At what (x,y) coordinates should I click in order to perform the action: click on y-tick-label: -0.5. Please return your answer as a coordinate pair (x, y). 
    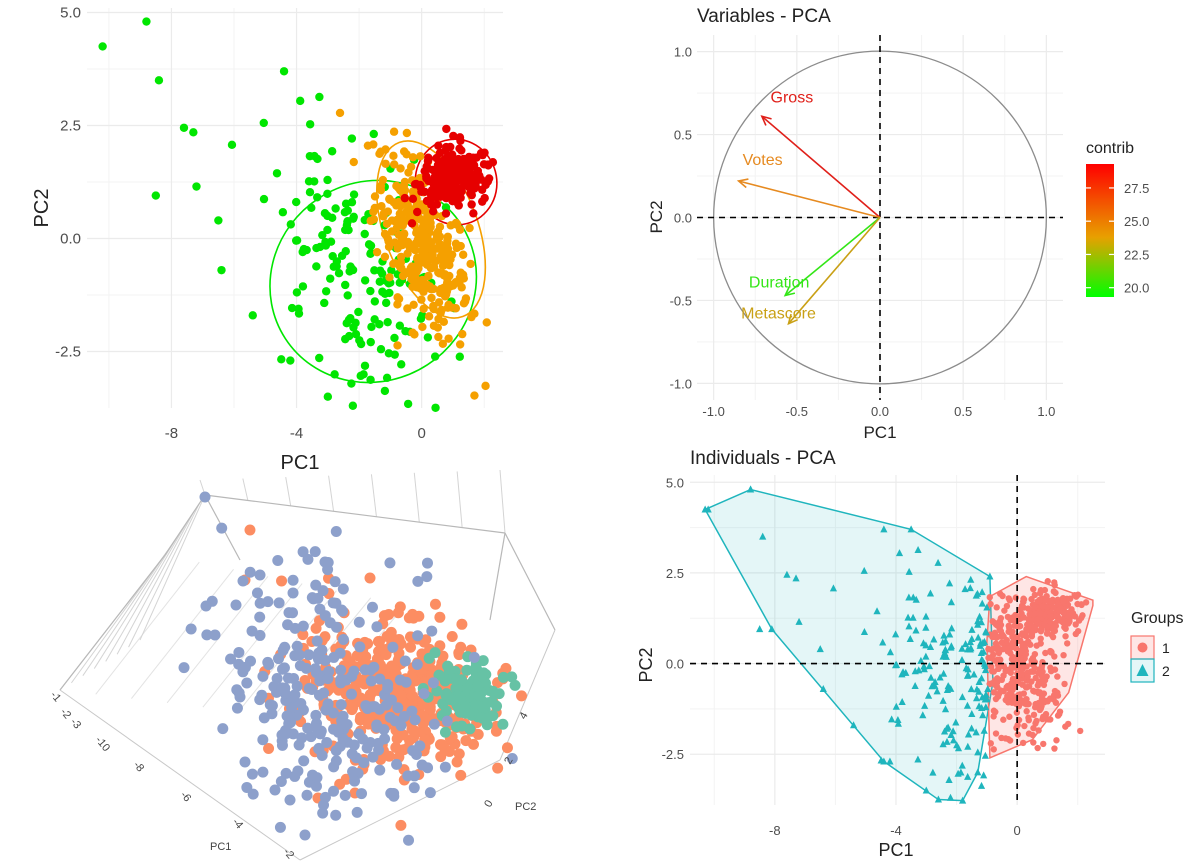
    Looking at the image, I should click on (681, 300).